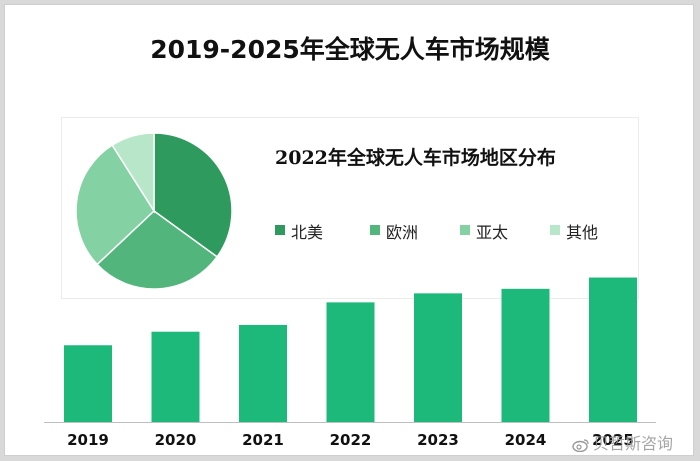 This screenshot has width=700, height=461. Describe the element at coordinates (307, 232) in the screenshot. I see `legend-label: 北美` at that location.